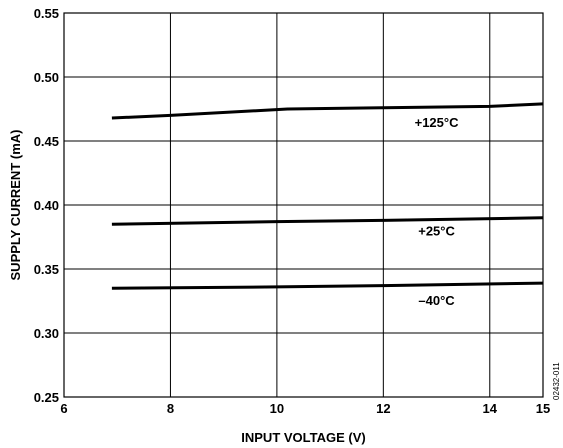  Describe the element at coordinates (277, 408) in the screenshot. I see `x-tick-label: 10` at that location.